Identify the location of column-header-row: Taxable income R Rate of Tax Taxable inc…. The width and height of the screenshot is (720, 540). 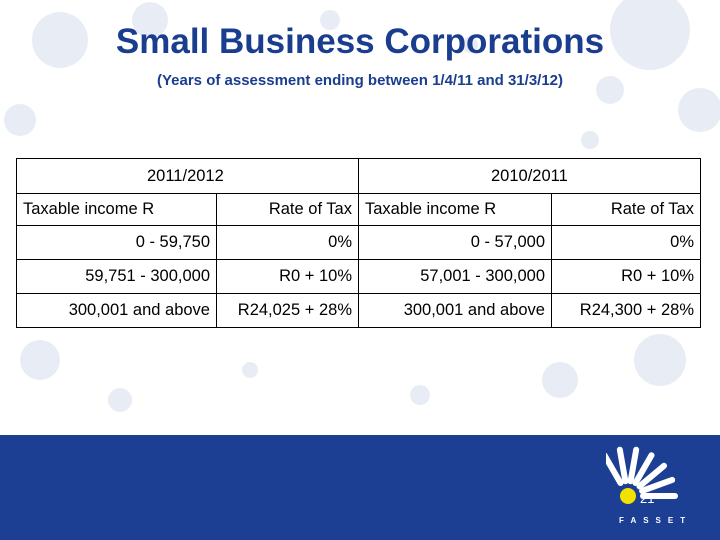
(358, 209).